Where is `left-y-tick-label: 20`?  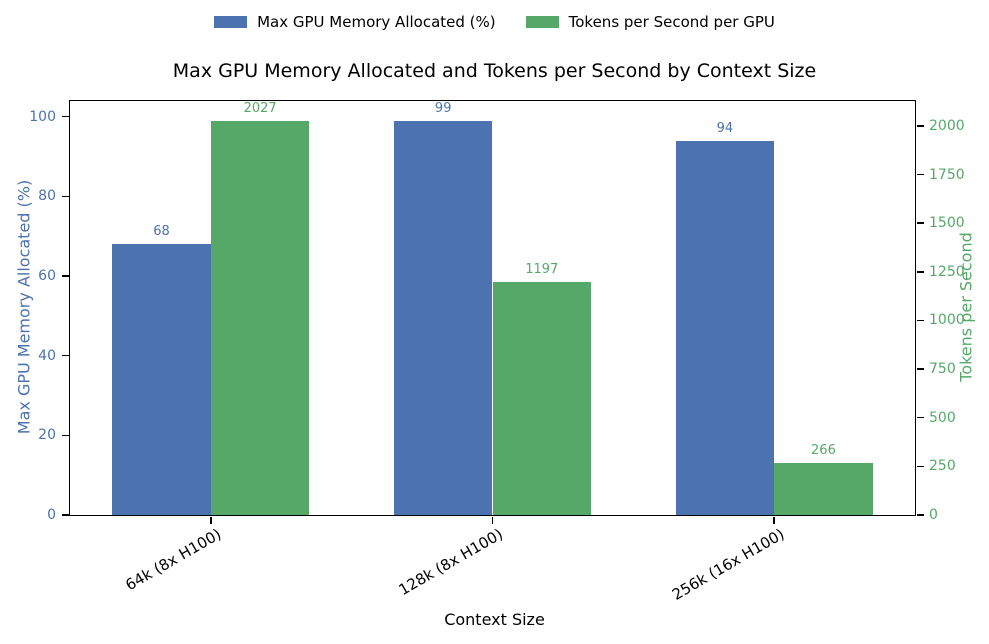
left-y-tick-label: 20 is located at coordinates (47, 435).